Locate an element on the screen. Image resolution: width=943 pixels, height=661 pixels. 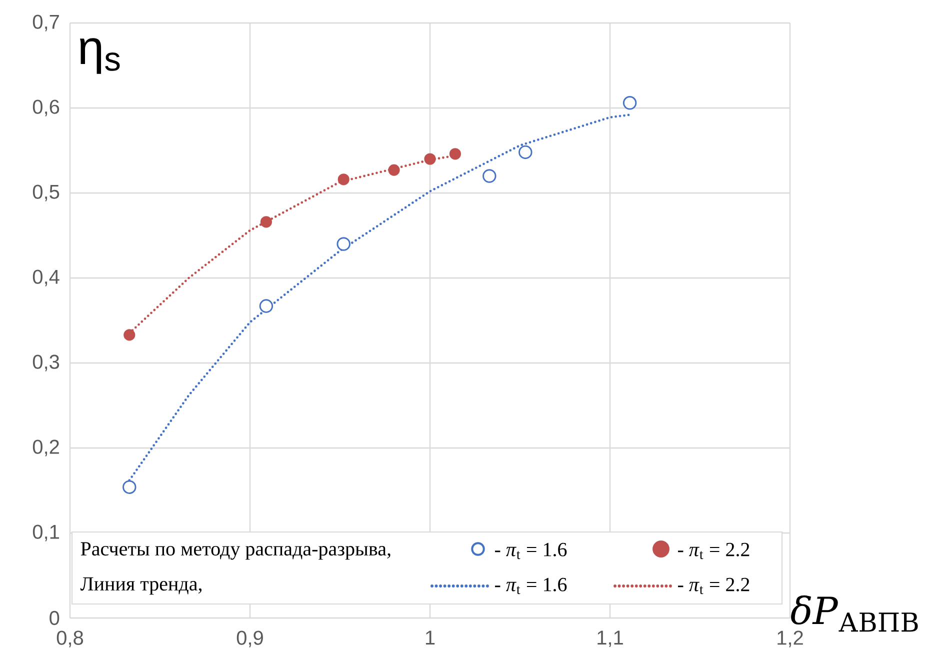
y-tick-label: 0,7 is located at coordinates (45, 23).